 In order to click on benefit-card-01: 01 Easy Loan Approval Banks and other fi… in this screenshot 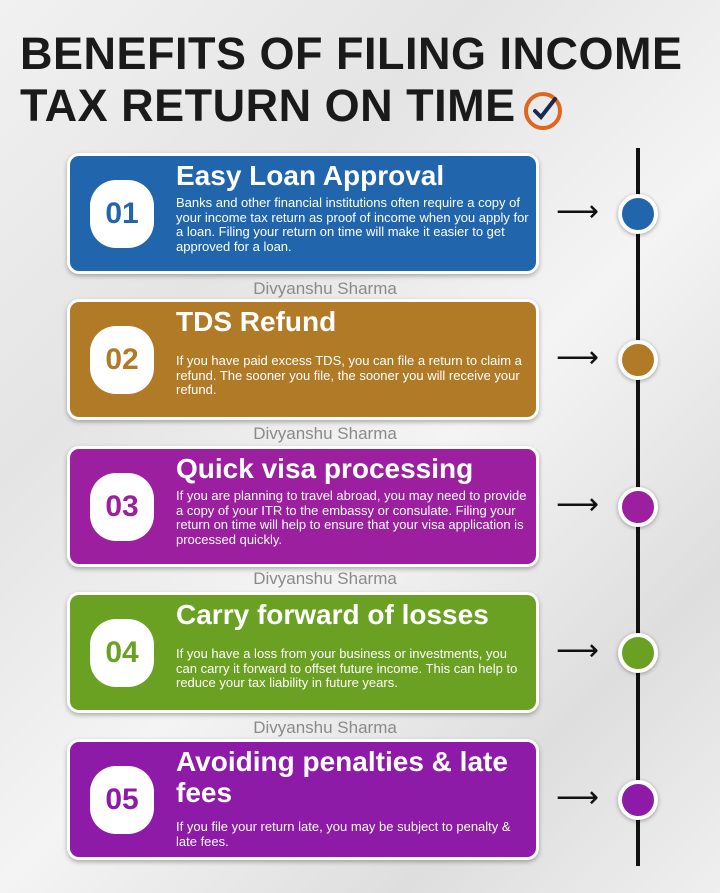, I will do `click(303, 213)`.